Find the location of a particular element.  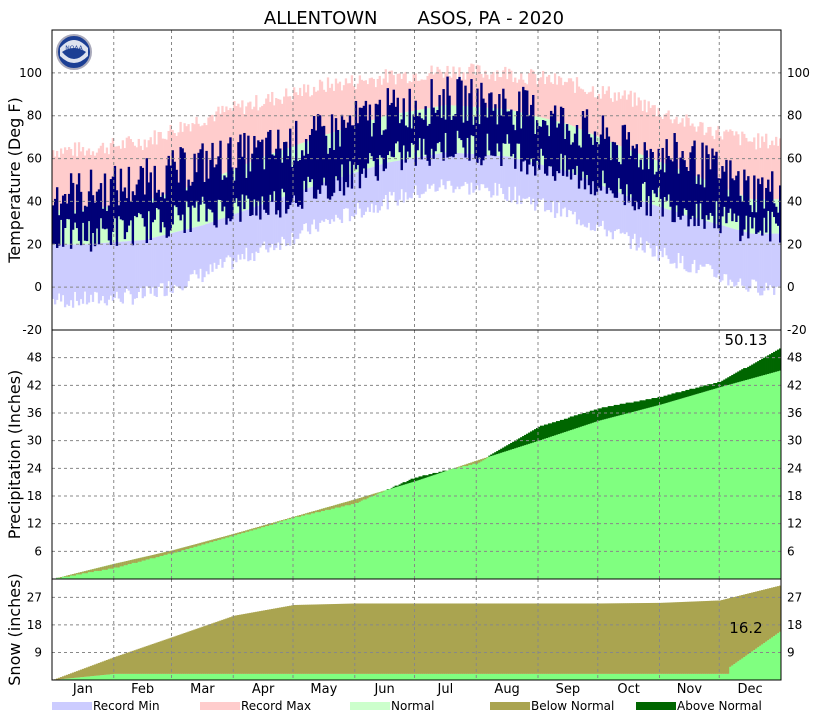

temp-tick-right: 100 is located at coordinates (798, 73).